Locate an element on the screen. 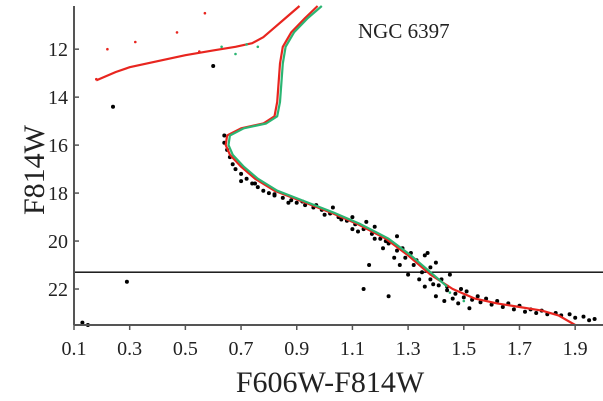 This screenshot has width=603, height=401. x-tick-group: 0.1 0.3 0.5 0.7 0.9 1.1 1.3 1.5 1.7 1.9 is located at coordinates (325, 342).